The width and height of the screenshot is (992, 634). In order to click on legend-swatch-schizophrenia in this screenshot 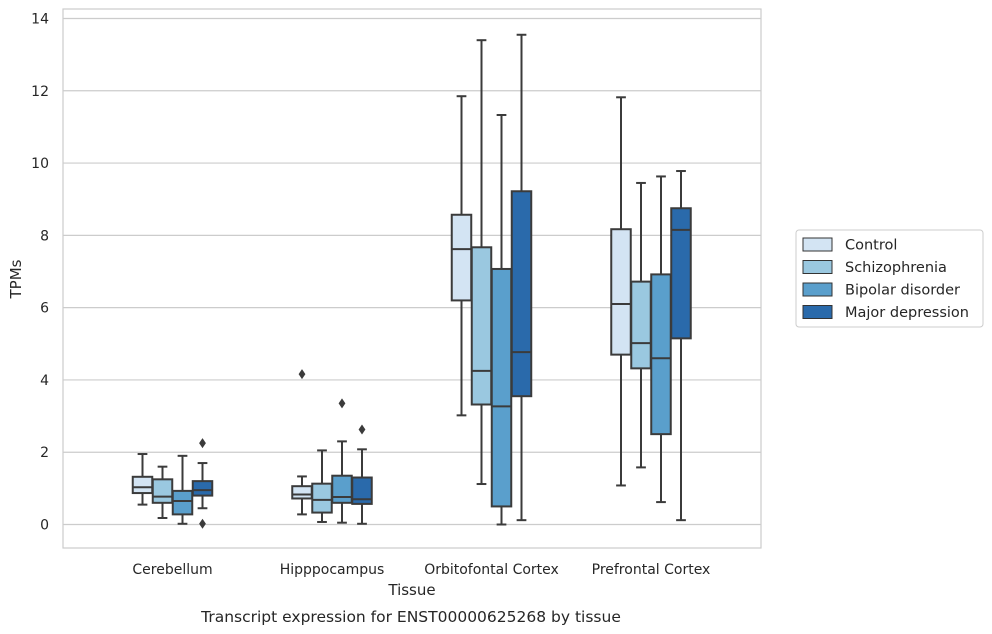, I will do `click(817, 267)`.